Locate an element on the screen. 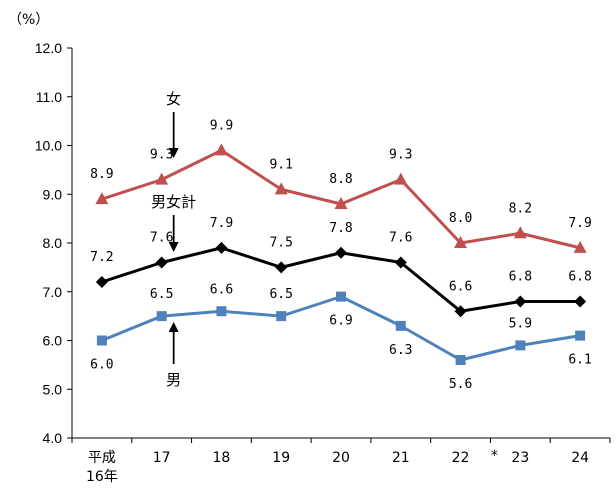 The image size is (616, 491). y-tick-label: 8.0 is located at coordinates (53, 243).